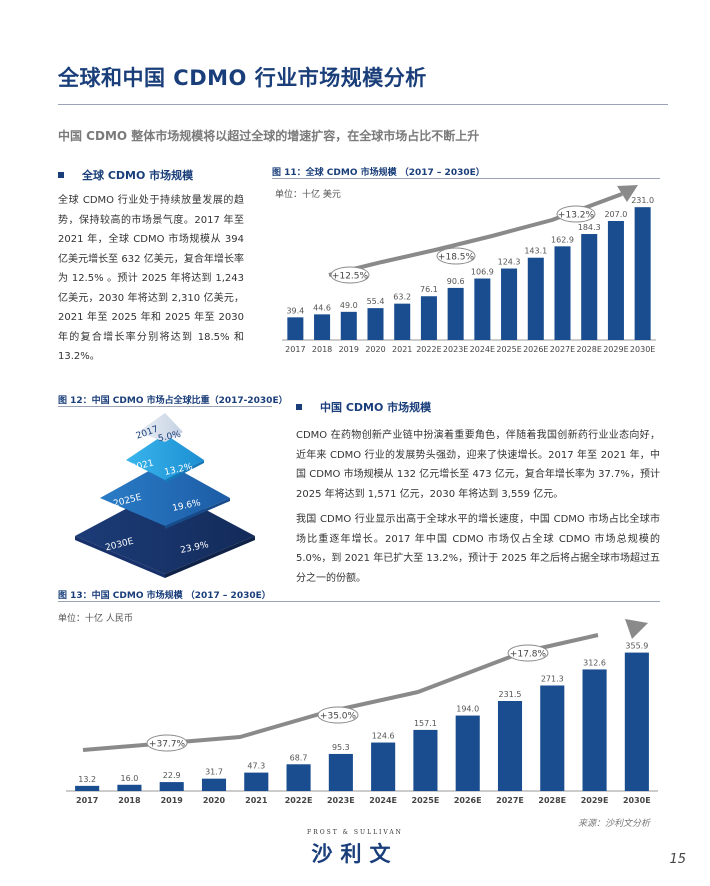 The height and width of the screenshot is (886, 710). Describe the element at coordinates (165, 495) in the screenshot. I see `pyramid-tier-2025` at that location.